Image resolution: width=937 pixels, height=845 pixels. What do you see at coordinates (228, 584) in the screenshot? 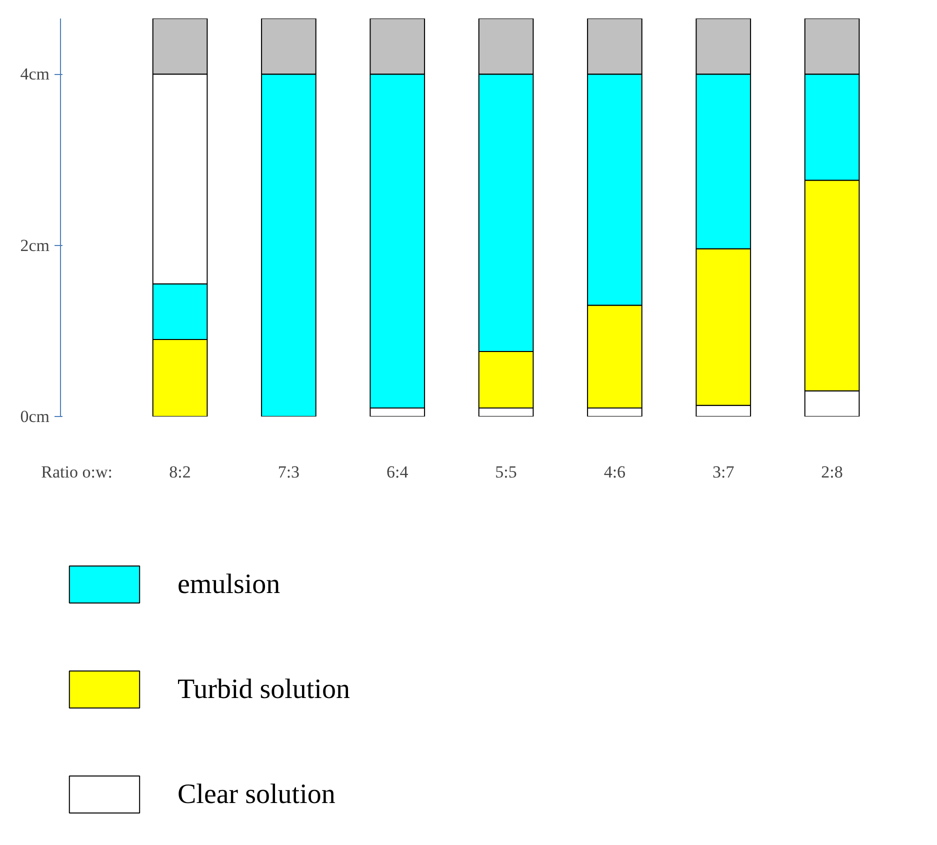
I see `legend-label: emulsion` at bounding box center [228, 584].